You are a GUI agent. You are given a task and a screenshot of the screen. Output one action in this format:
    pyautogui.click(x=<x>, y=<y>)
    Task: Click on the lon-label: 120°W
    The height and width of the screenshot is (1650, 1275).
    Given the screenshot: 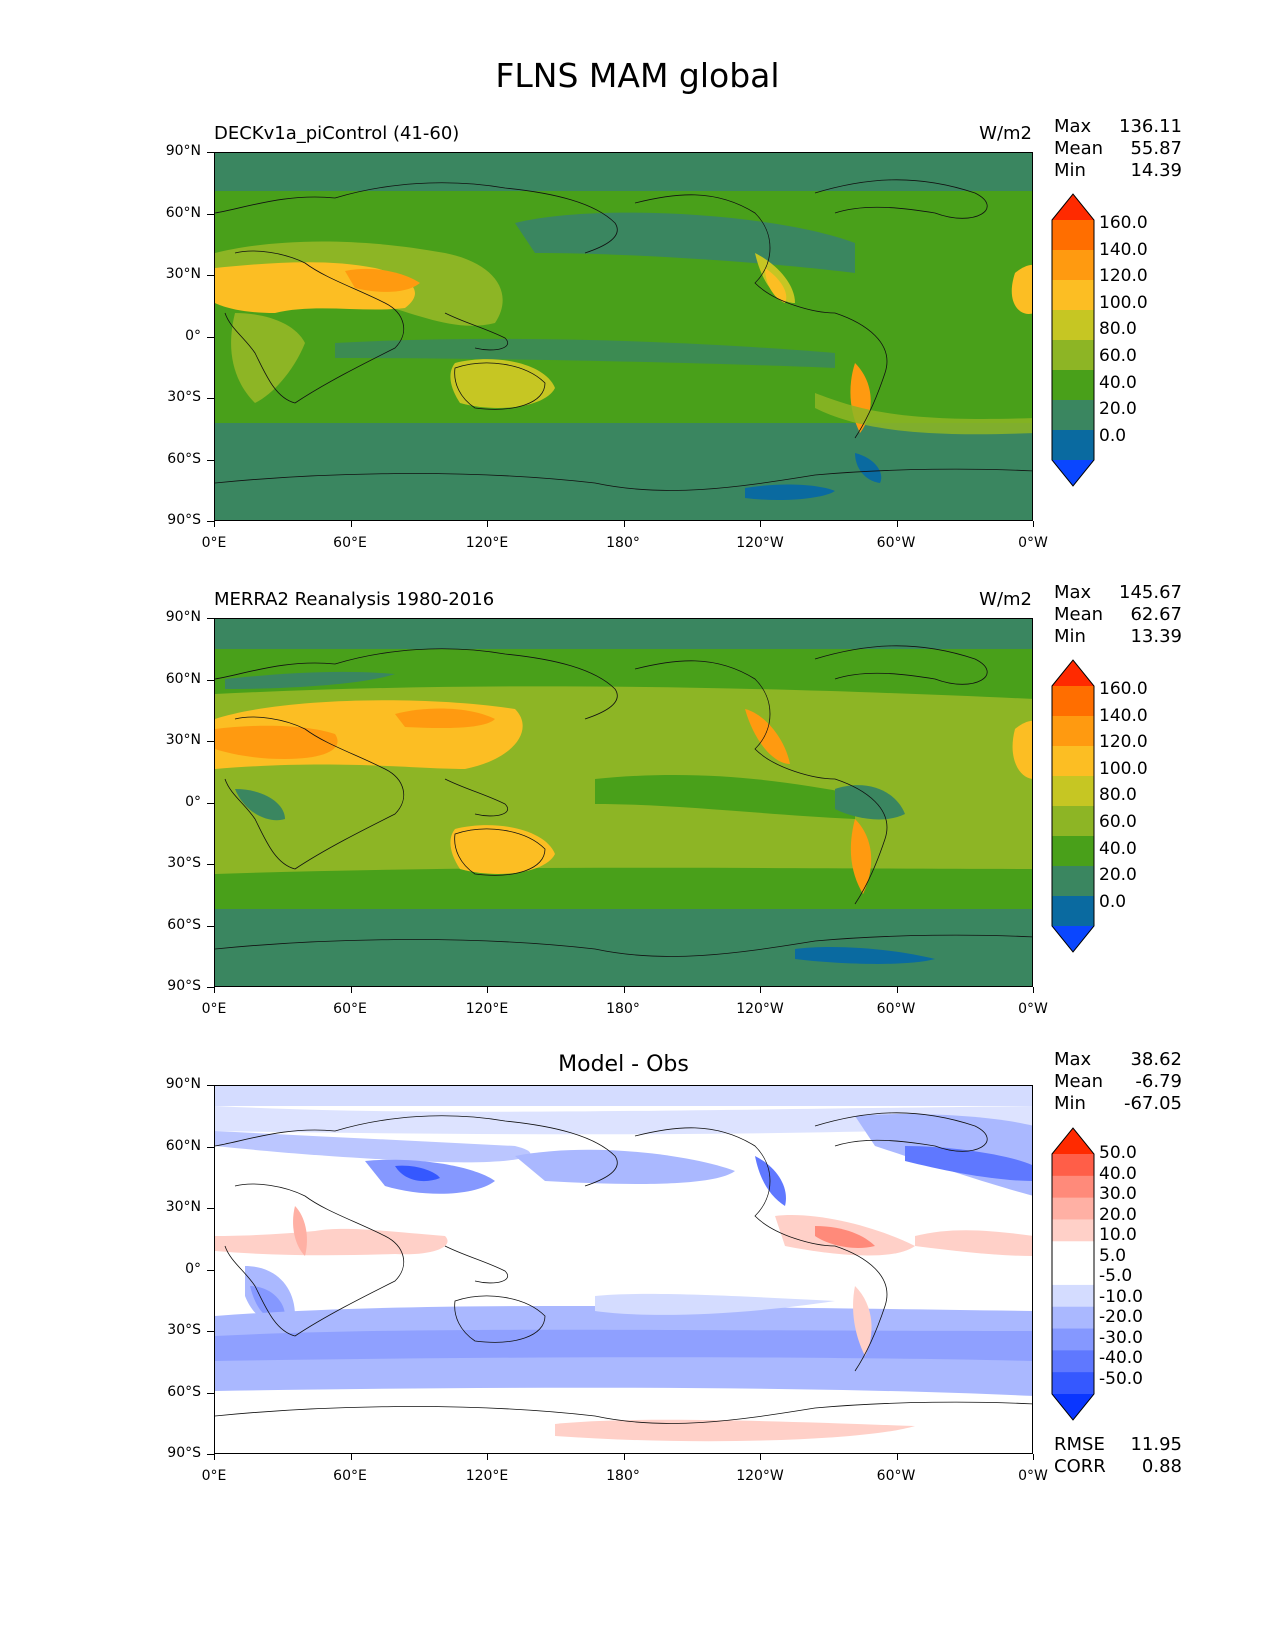 What is the action you would take?
    pyautogui.click(x=760, y=1009)
    